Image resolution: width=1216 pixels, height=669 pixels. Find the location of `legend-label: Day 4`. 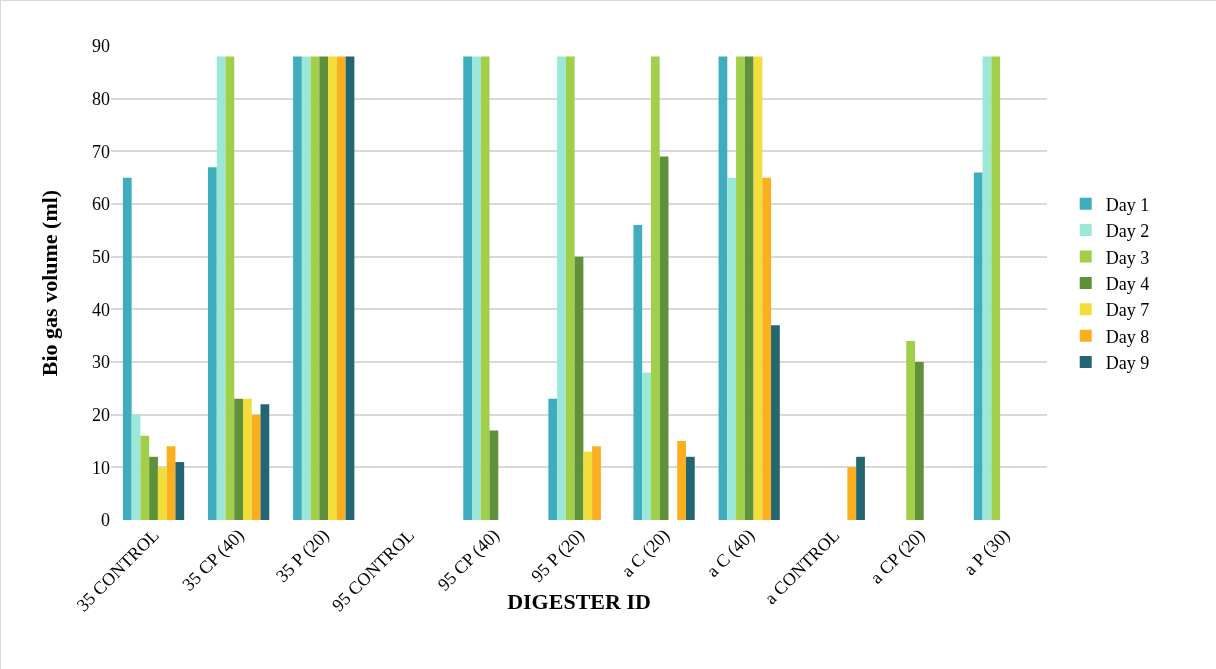

legend-label: Day 4 is located at coordinates (1127, 283).